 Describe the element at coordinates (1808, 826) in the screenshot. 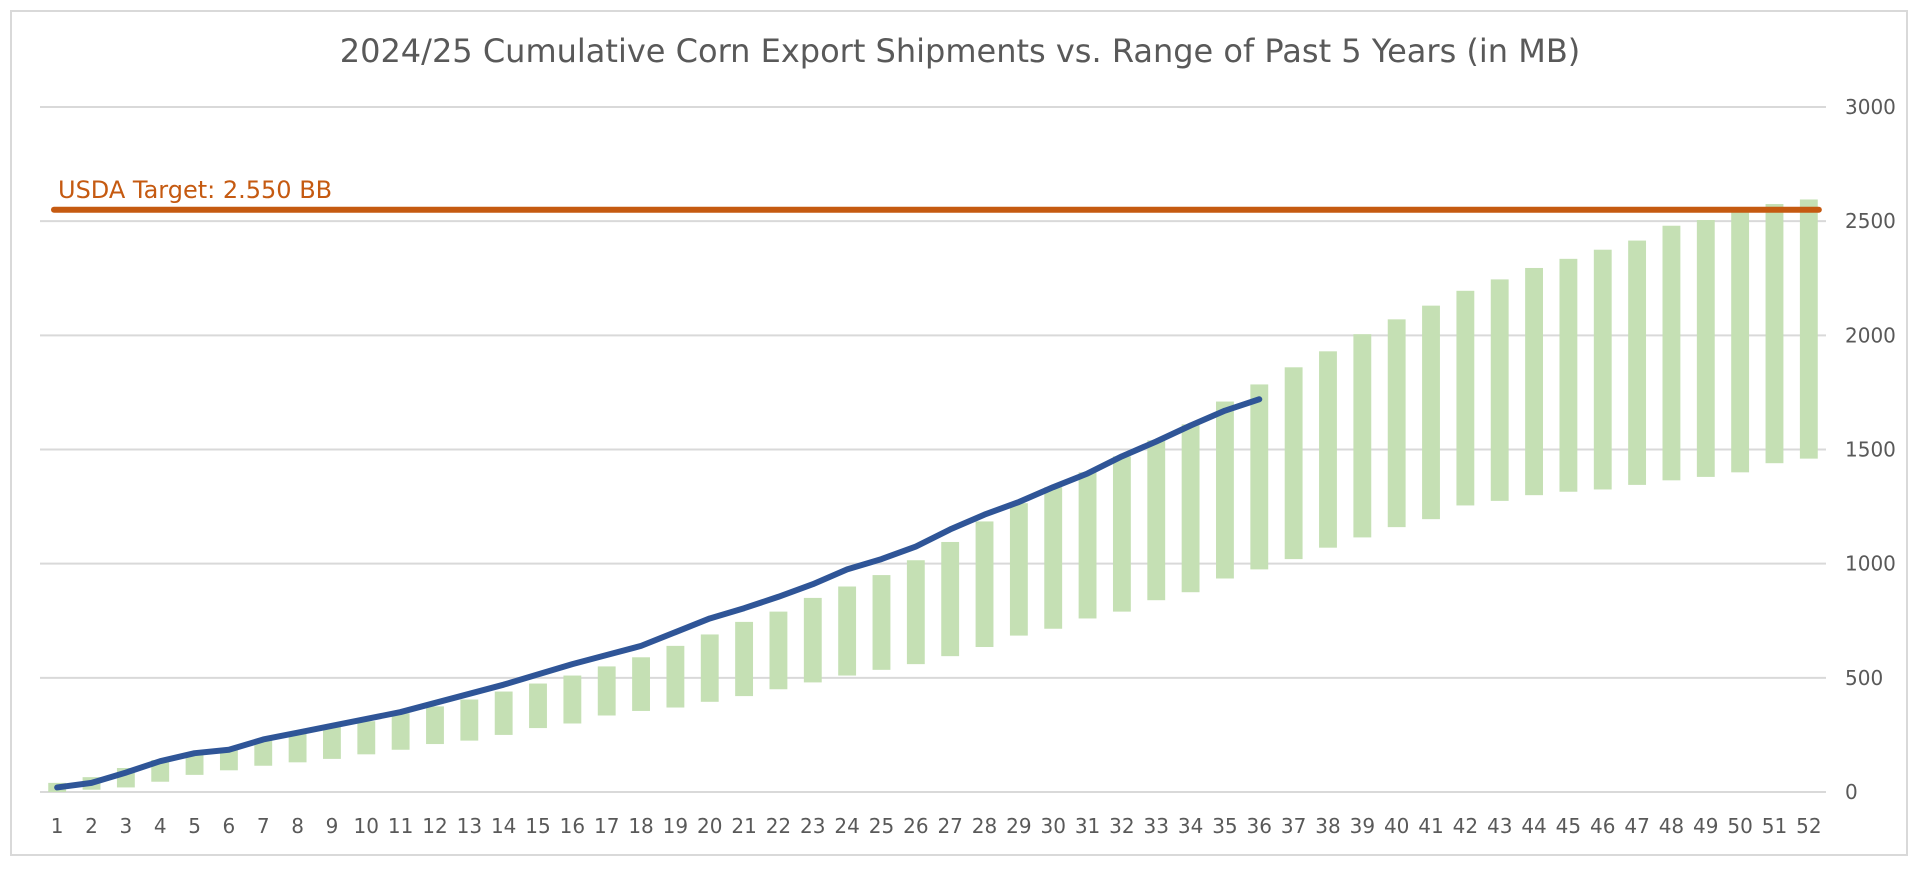

I see `x-tick-label: 52` at that location.